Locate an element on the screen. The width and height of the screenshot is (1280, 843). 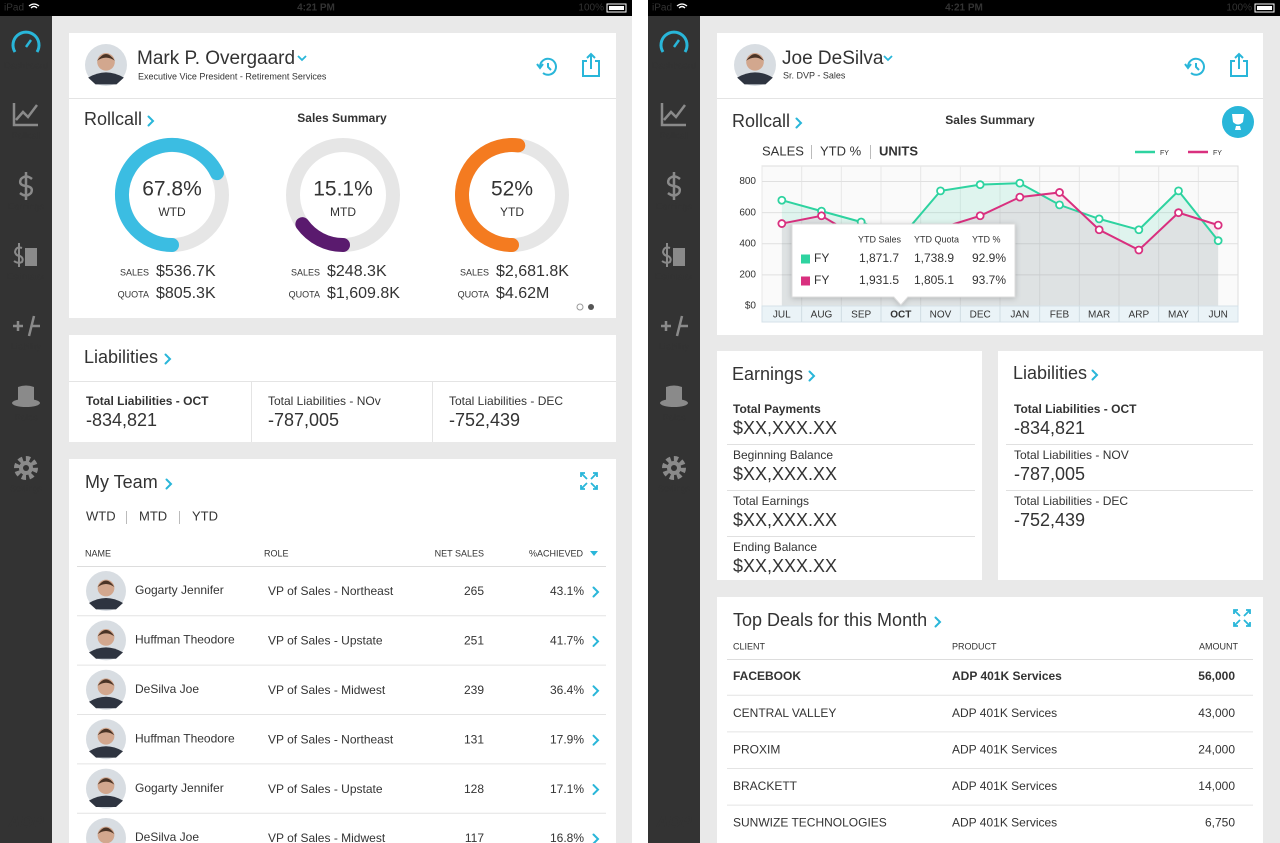
tab: WTD is located at coordinates (101, 515).